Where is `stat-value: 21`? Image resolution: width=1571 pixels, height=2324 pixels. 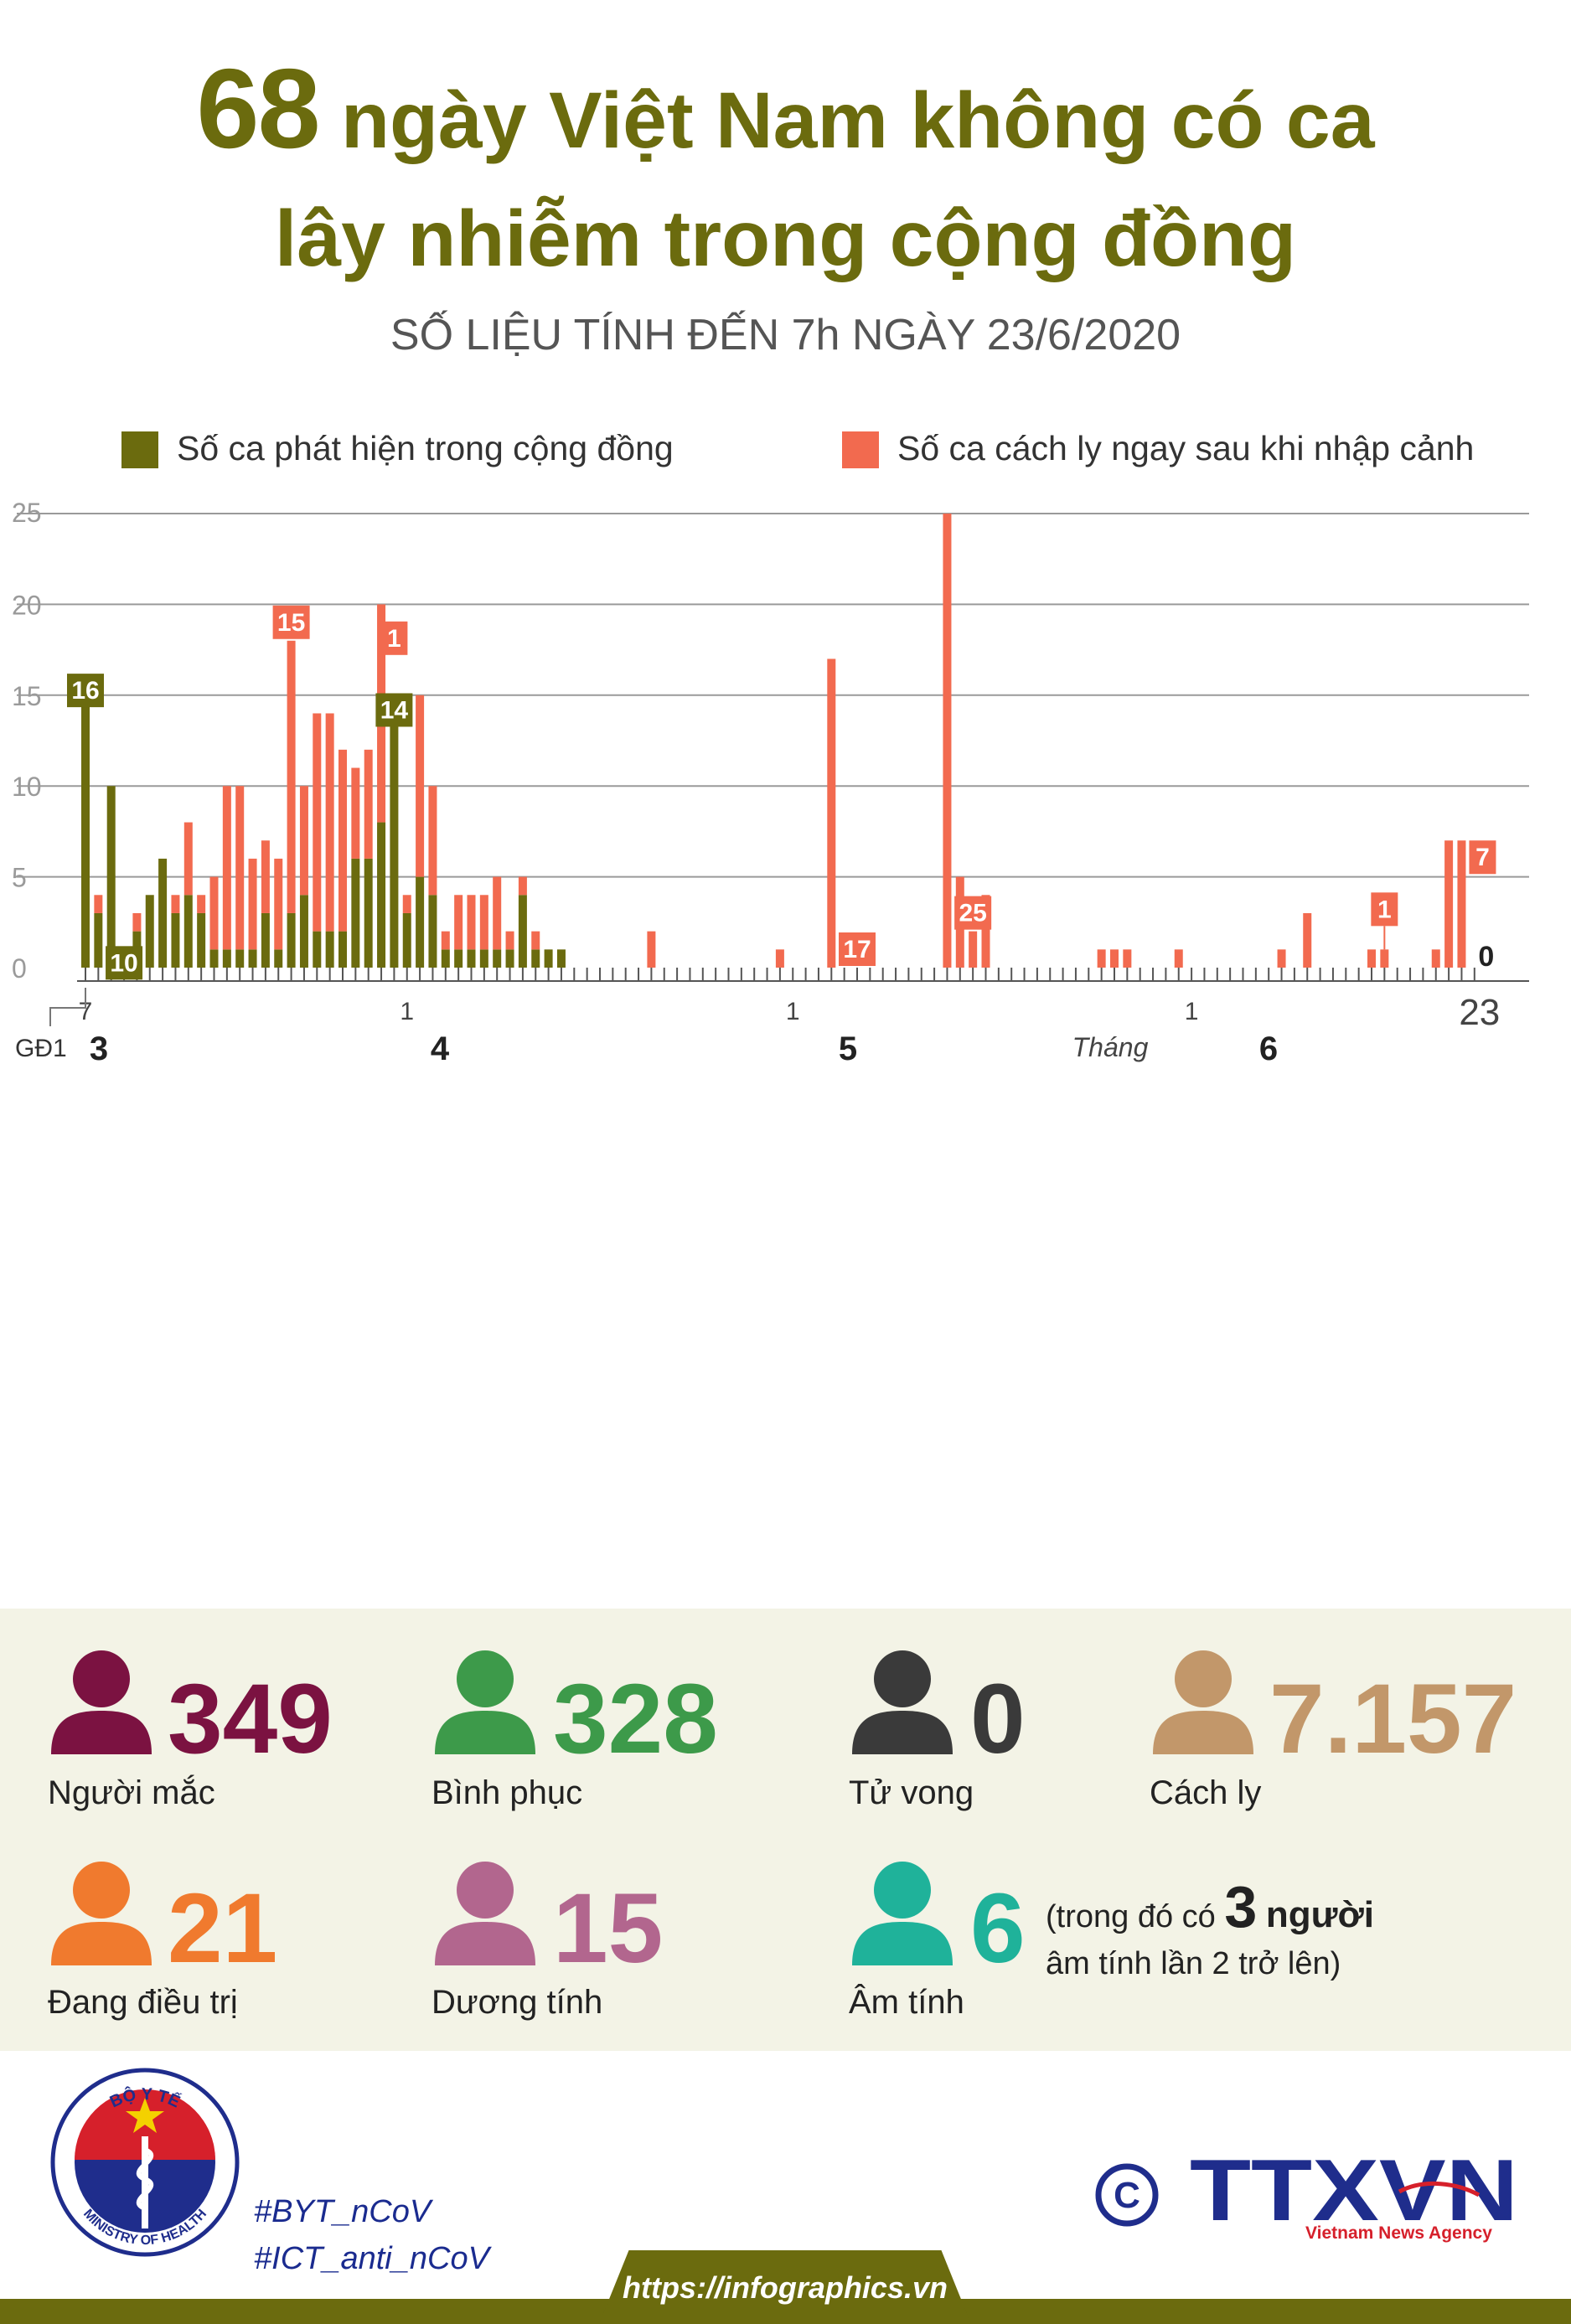 stat-value: 21 is located at coordinates (223, 1928).